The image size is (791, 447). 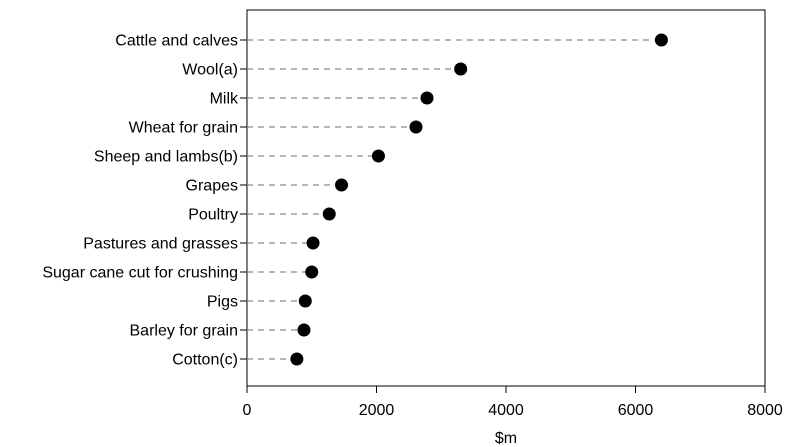 What do you see at coordinates (210, 70) in the screenshot?
I see `category-label: Wool(a)` at bounding box center [210, 70].